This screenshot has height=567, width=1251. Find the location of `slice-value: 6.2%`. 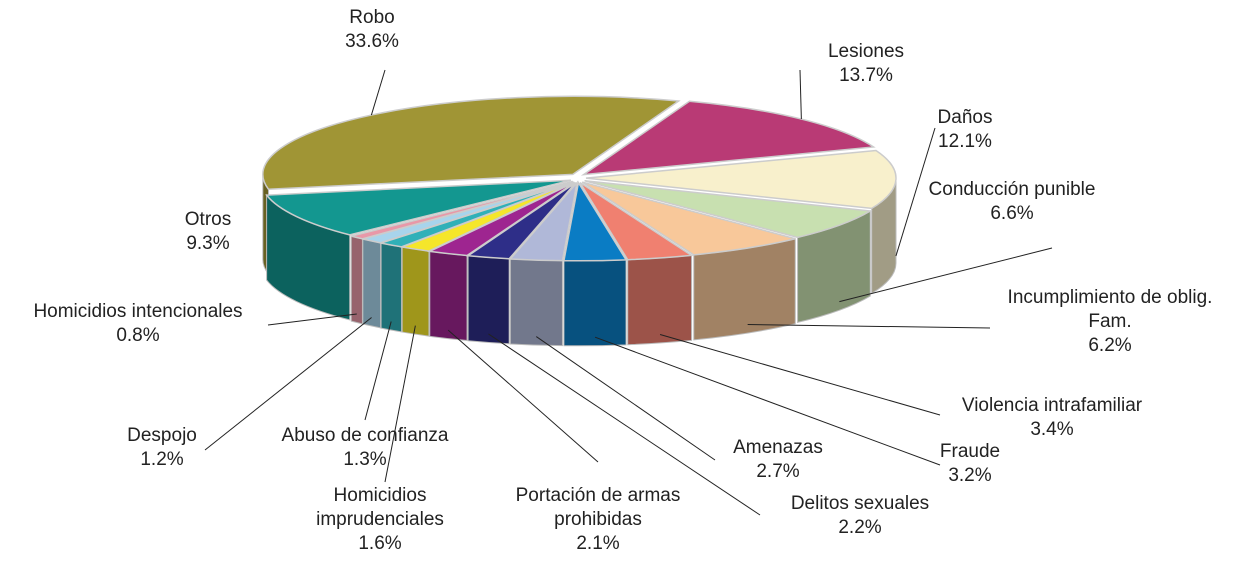

slice-value: 6.2% is located at coordinates (1110, 345).